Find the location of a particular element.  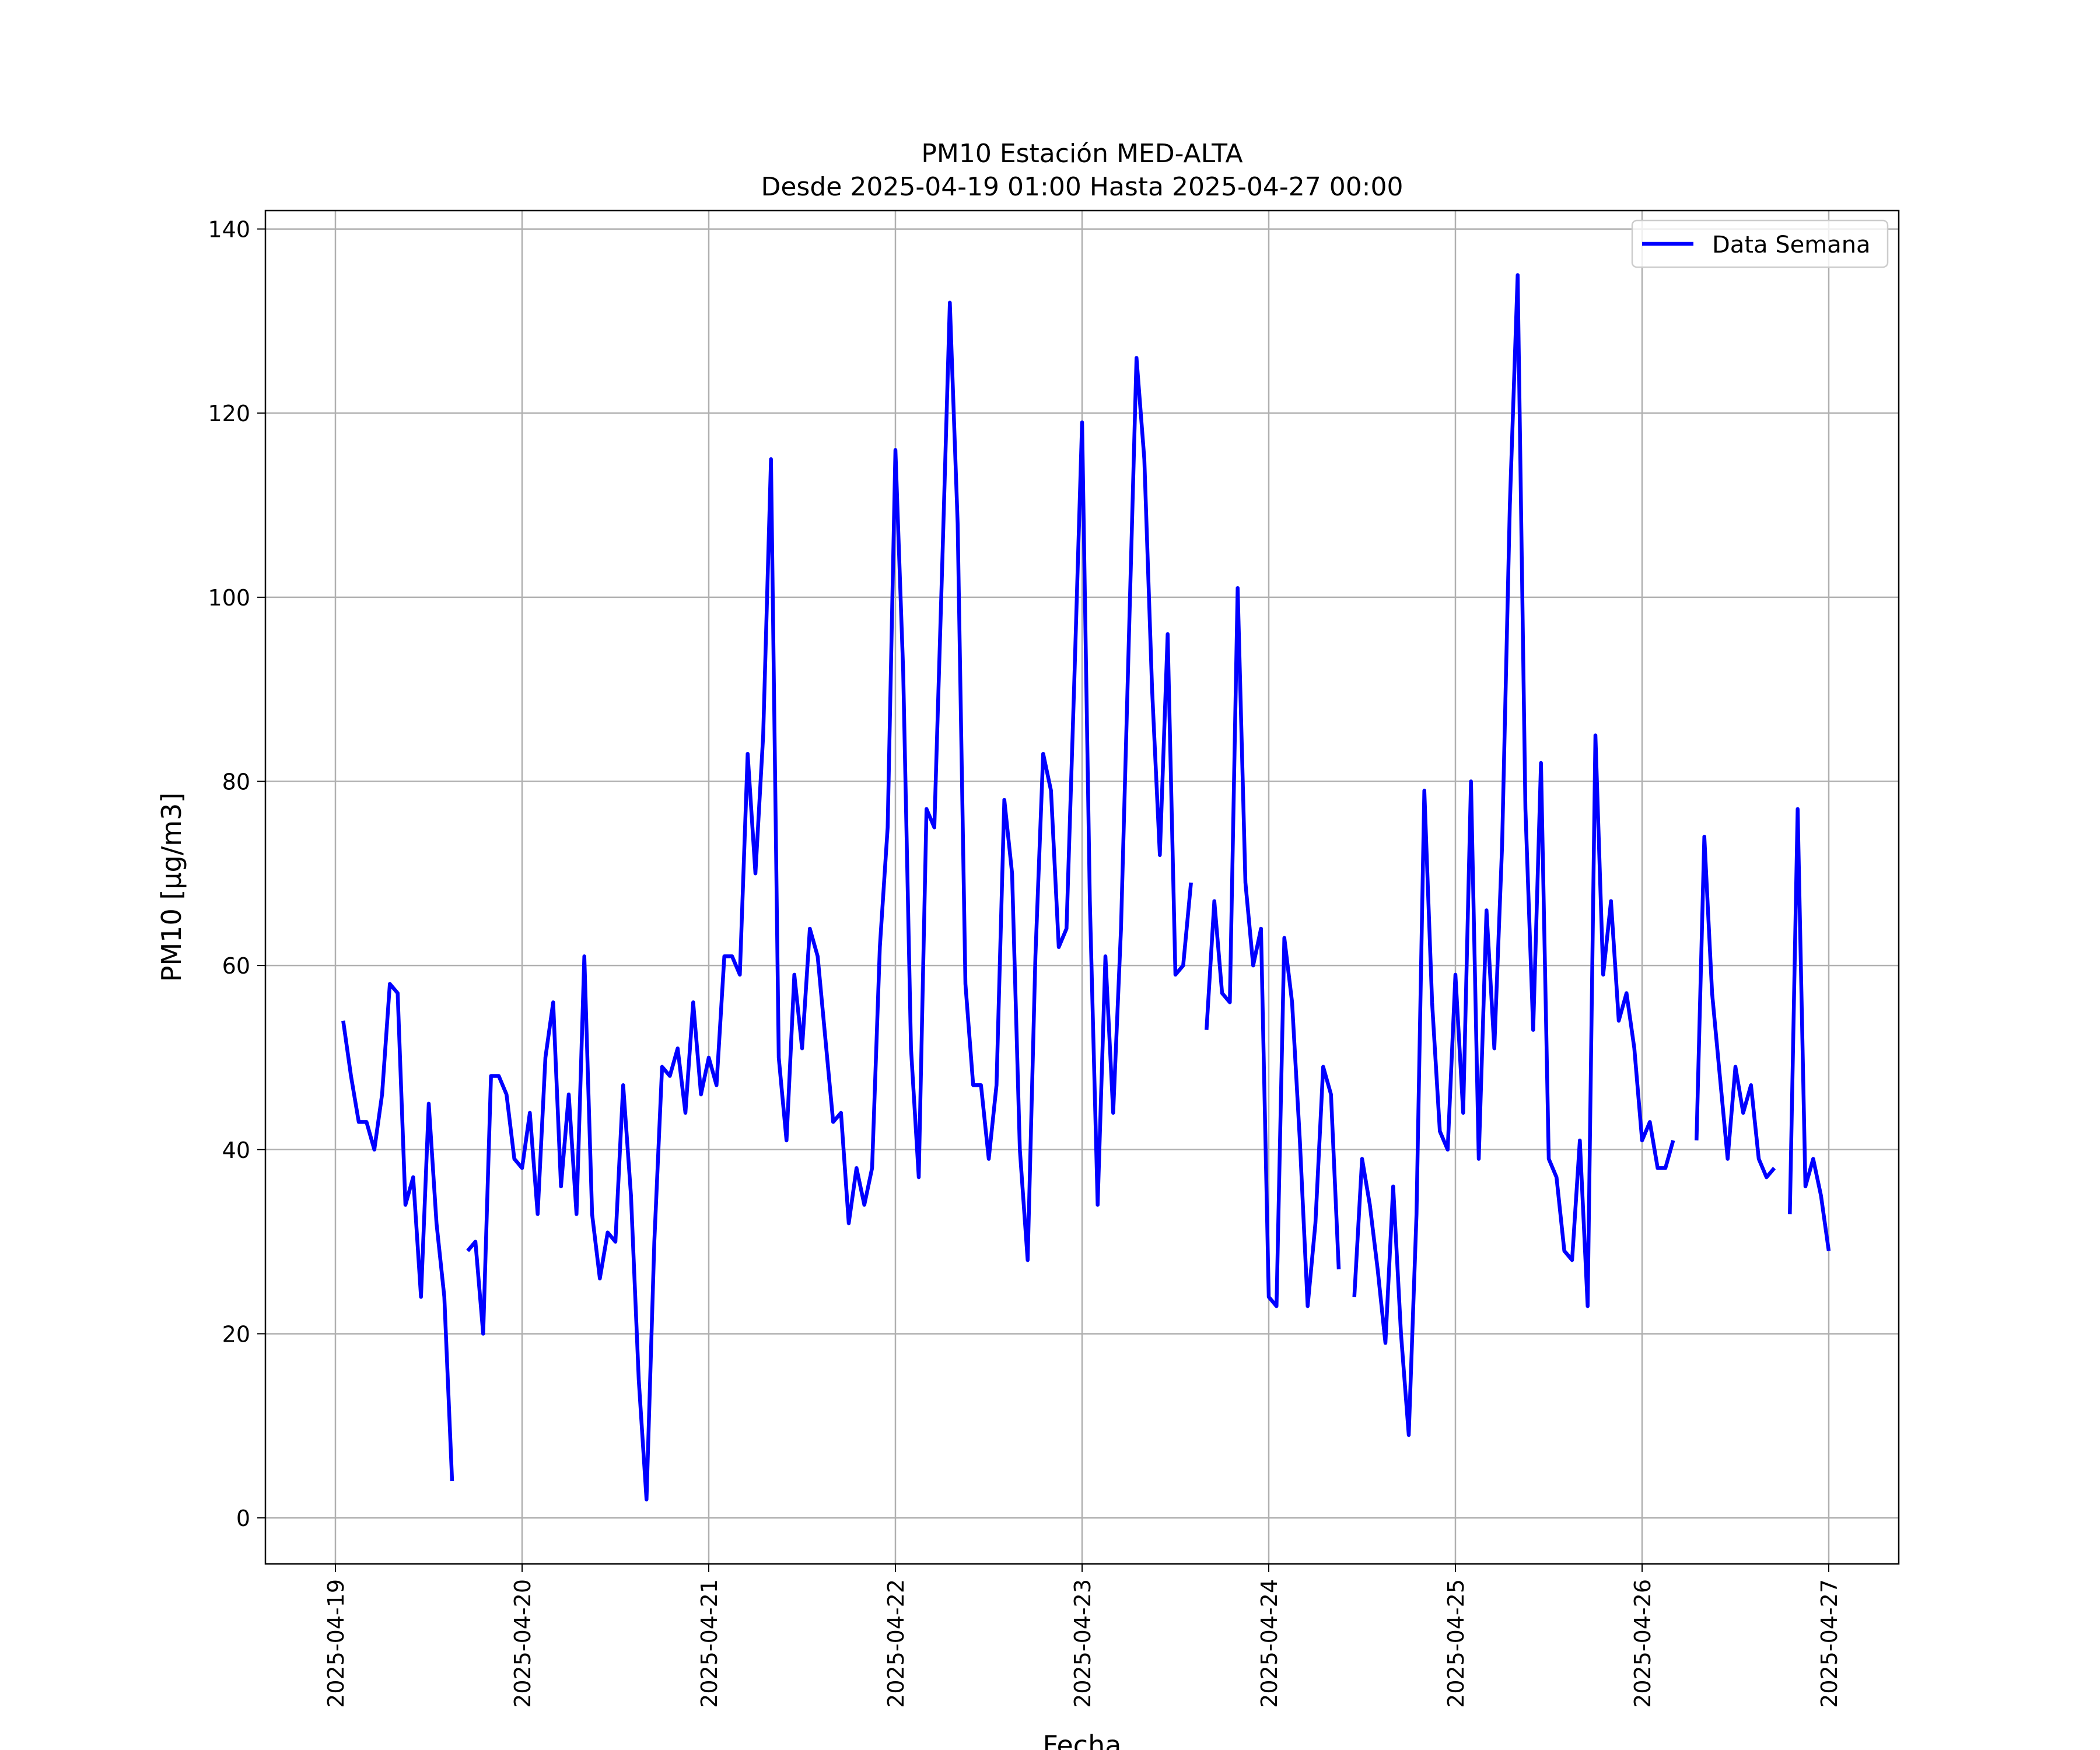

legend: Data Semana is located at coordinates (1760, 243).